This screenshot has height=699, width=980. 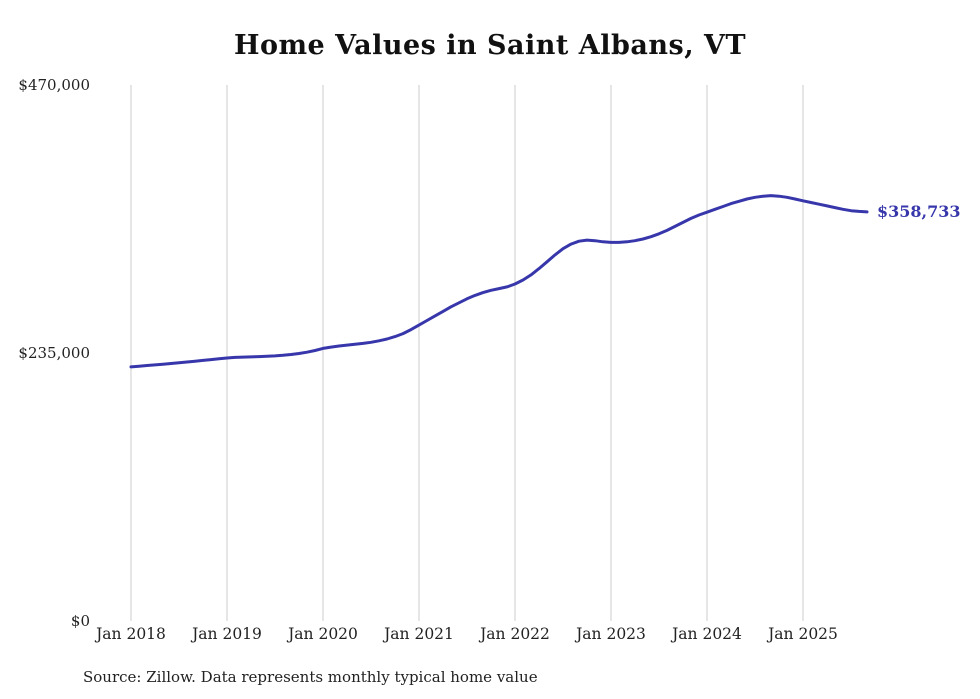 I want to click on chart-title: Home Values in Saint Albans, VT, so click(x=490, y=45).